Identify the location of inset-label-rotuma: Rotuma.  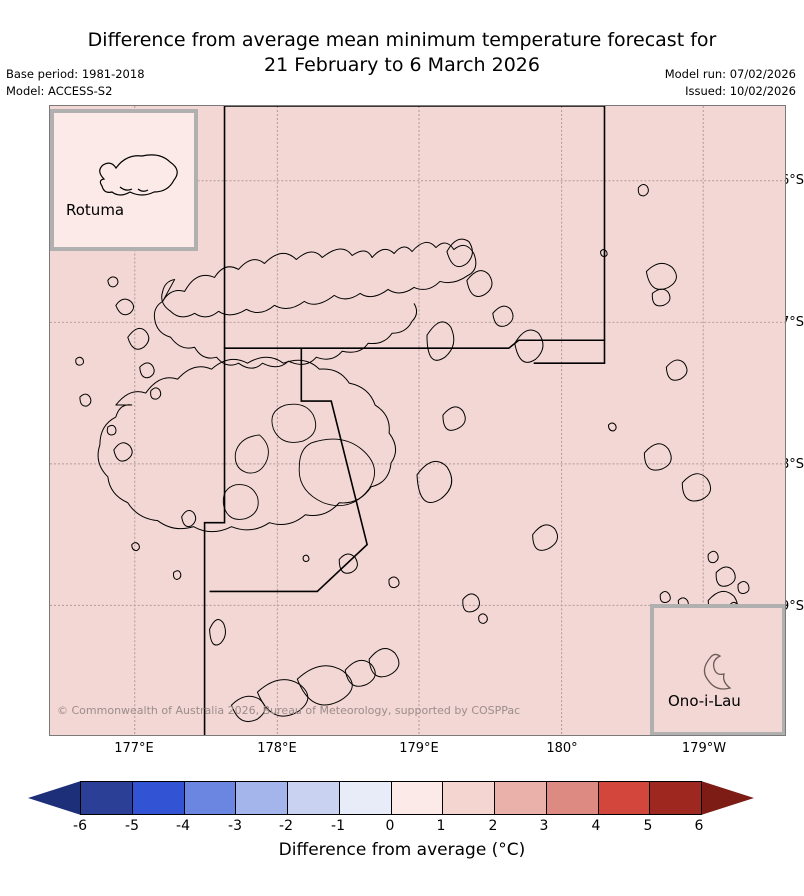
(95, 210).